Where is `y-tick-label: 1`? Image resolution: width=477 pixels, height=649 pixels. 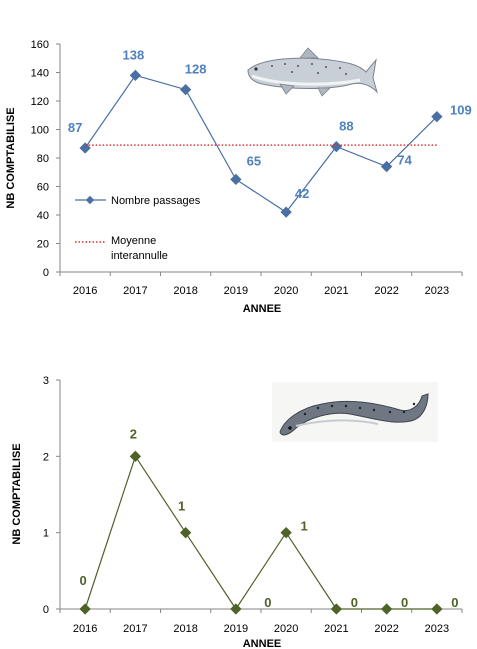
y-tick-label: 1 is located at coordinates (46, 534).